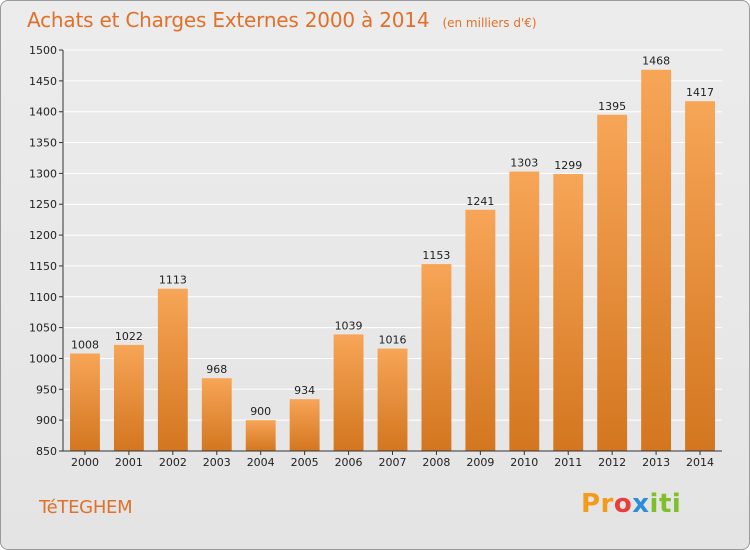 This screenshot has width=750, height=550. Describe the element at coordinates (656, 462) in the screenshot. I see `x-tick-label-2013: 2013` at that location.